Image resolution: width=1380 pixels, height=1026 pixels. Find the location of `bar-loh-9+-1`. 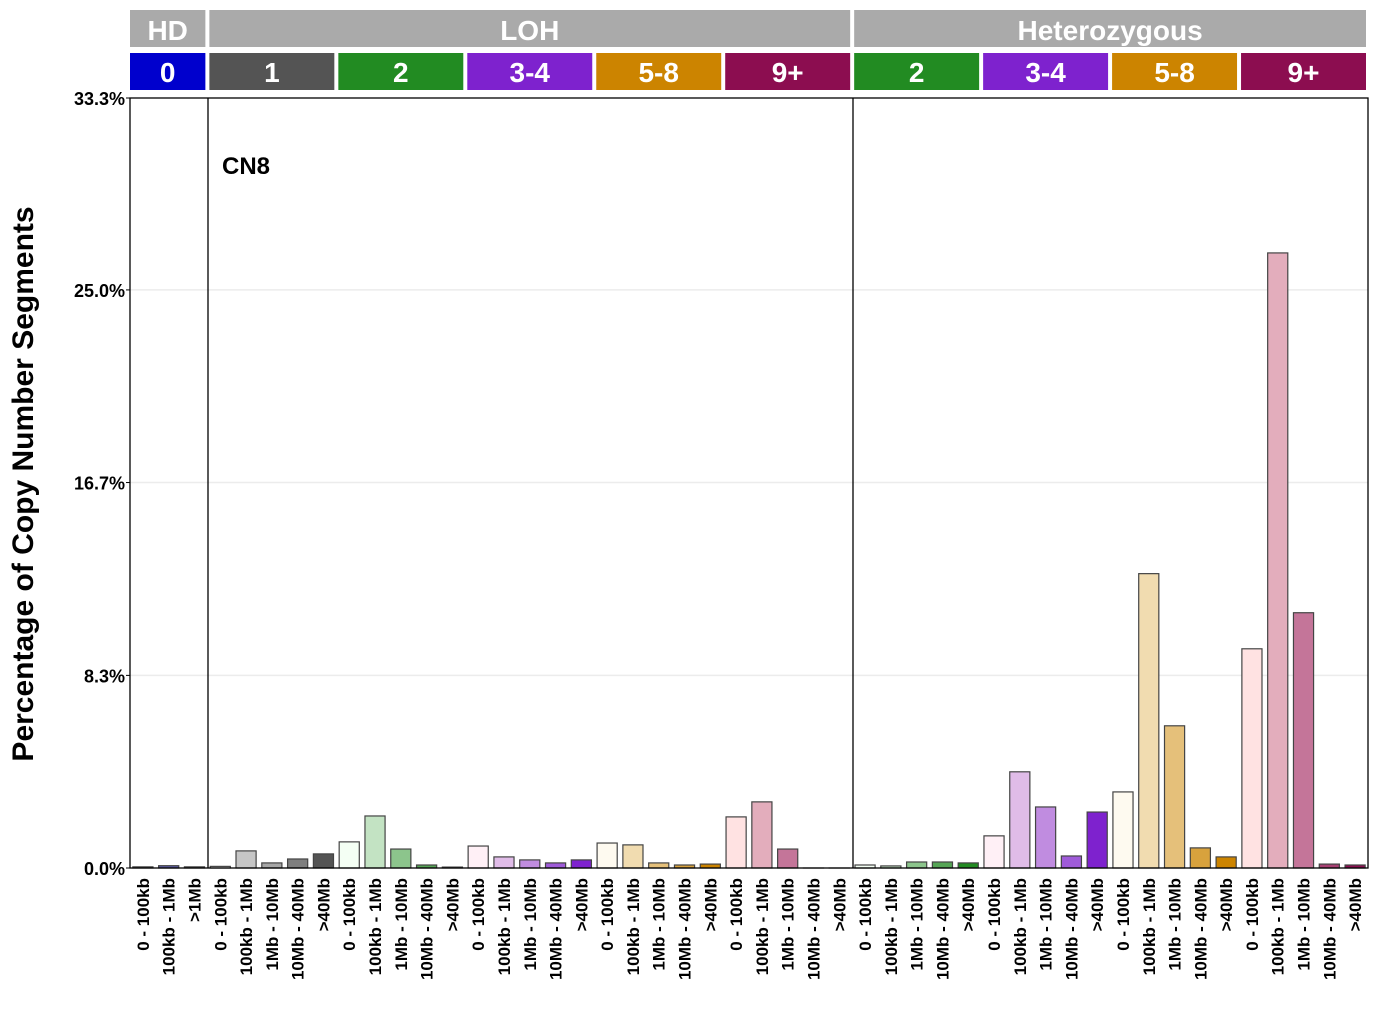

bar-loh-9+-1 is located at coordinates (762, 835).